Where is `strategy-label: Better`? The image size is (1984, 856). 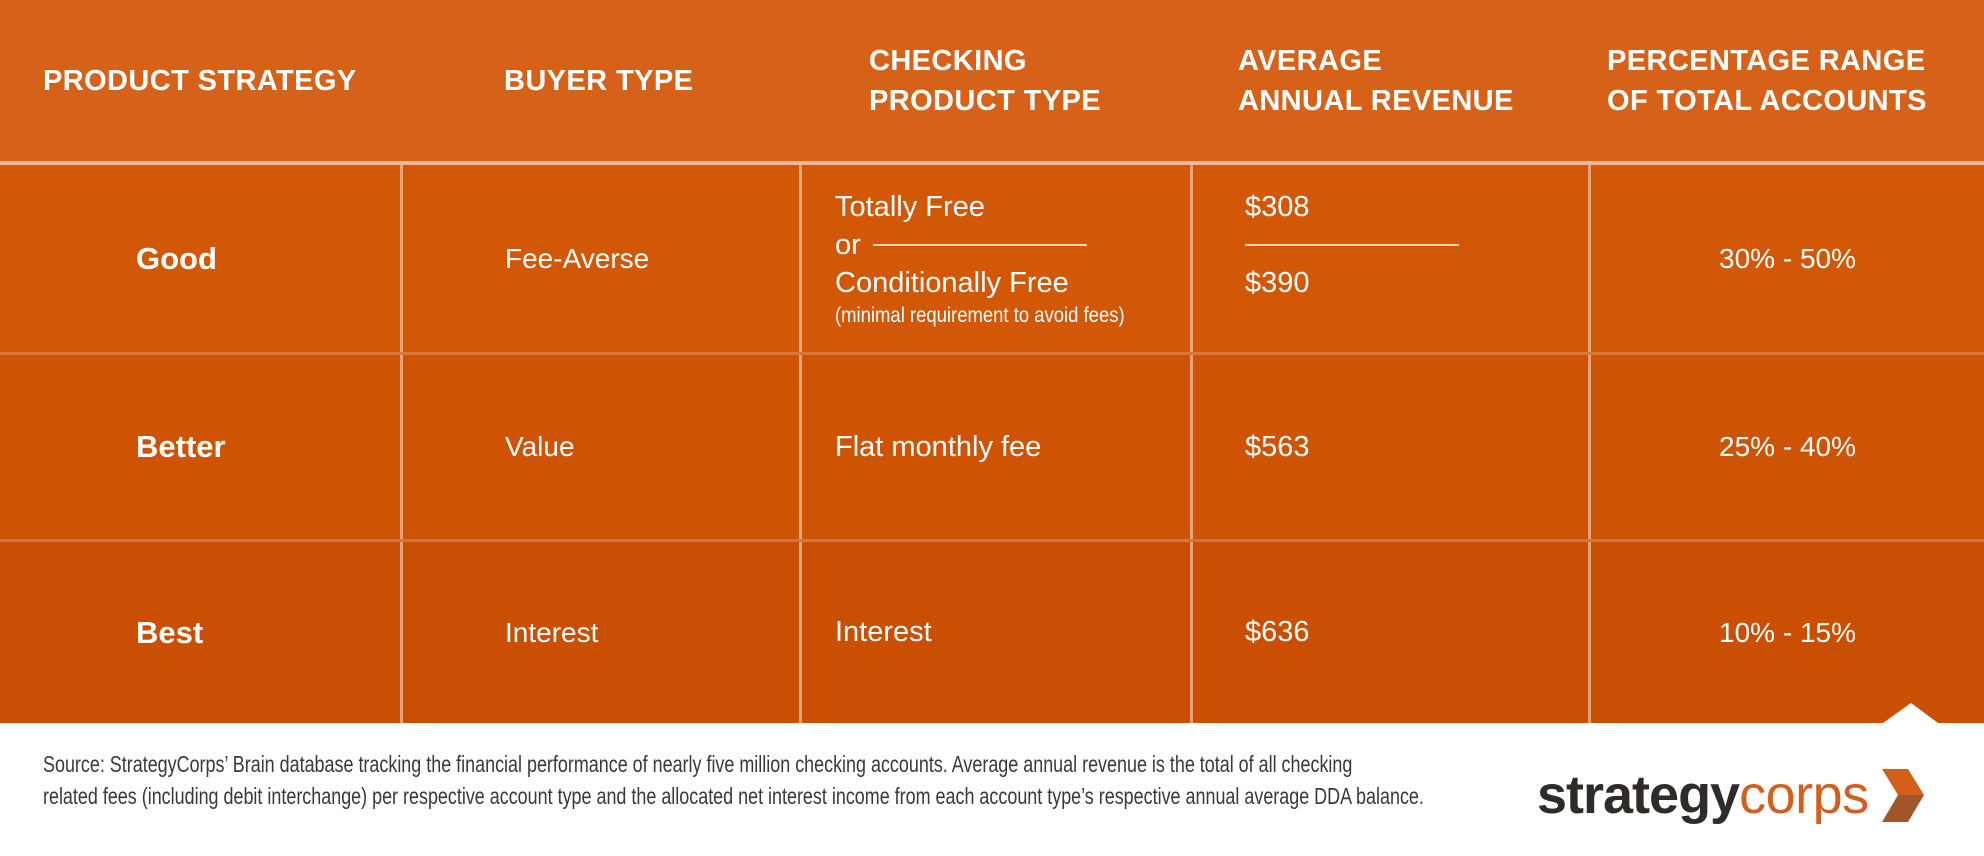
strategy-label: Better is located at coordinates (181, 446).